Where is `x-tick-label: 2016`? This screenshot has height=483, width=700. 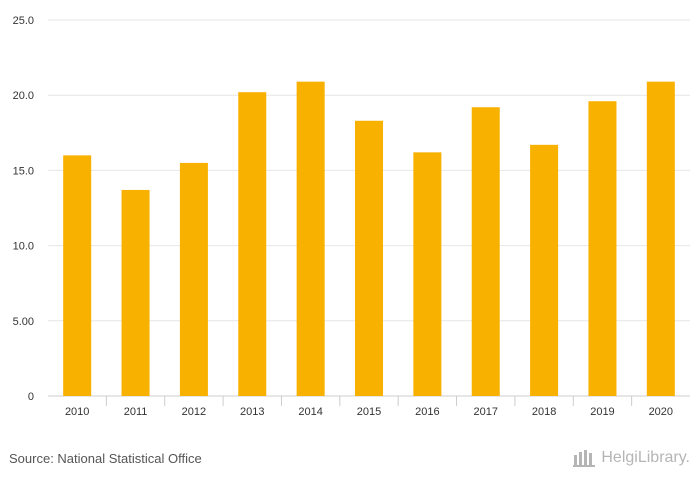
x-tick-label: 2016 is located at coordinates (427, 412).